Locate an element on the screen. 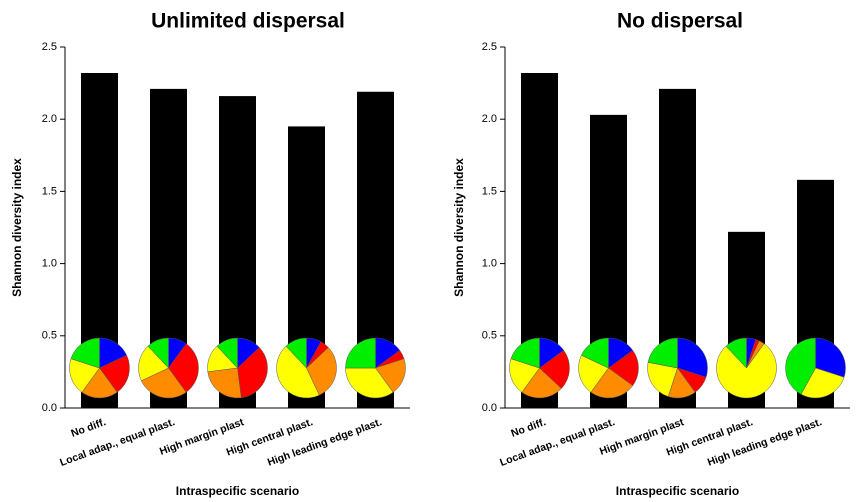  chart-title: No dispersal is located at coordinates (680, 21).